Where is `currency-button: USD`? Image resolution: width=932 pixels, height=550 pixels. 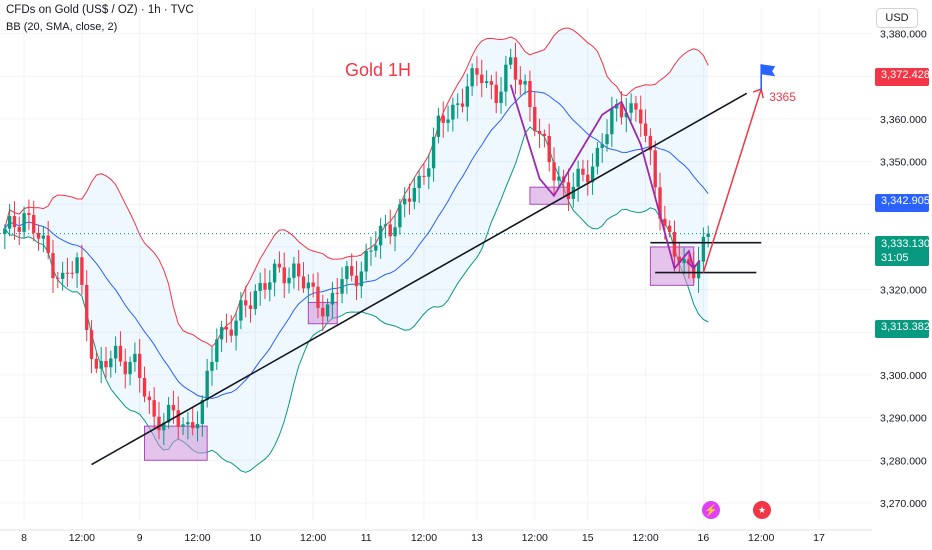
currency-button: USD is located at coordinates (897, 18).